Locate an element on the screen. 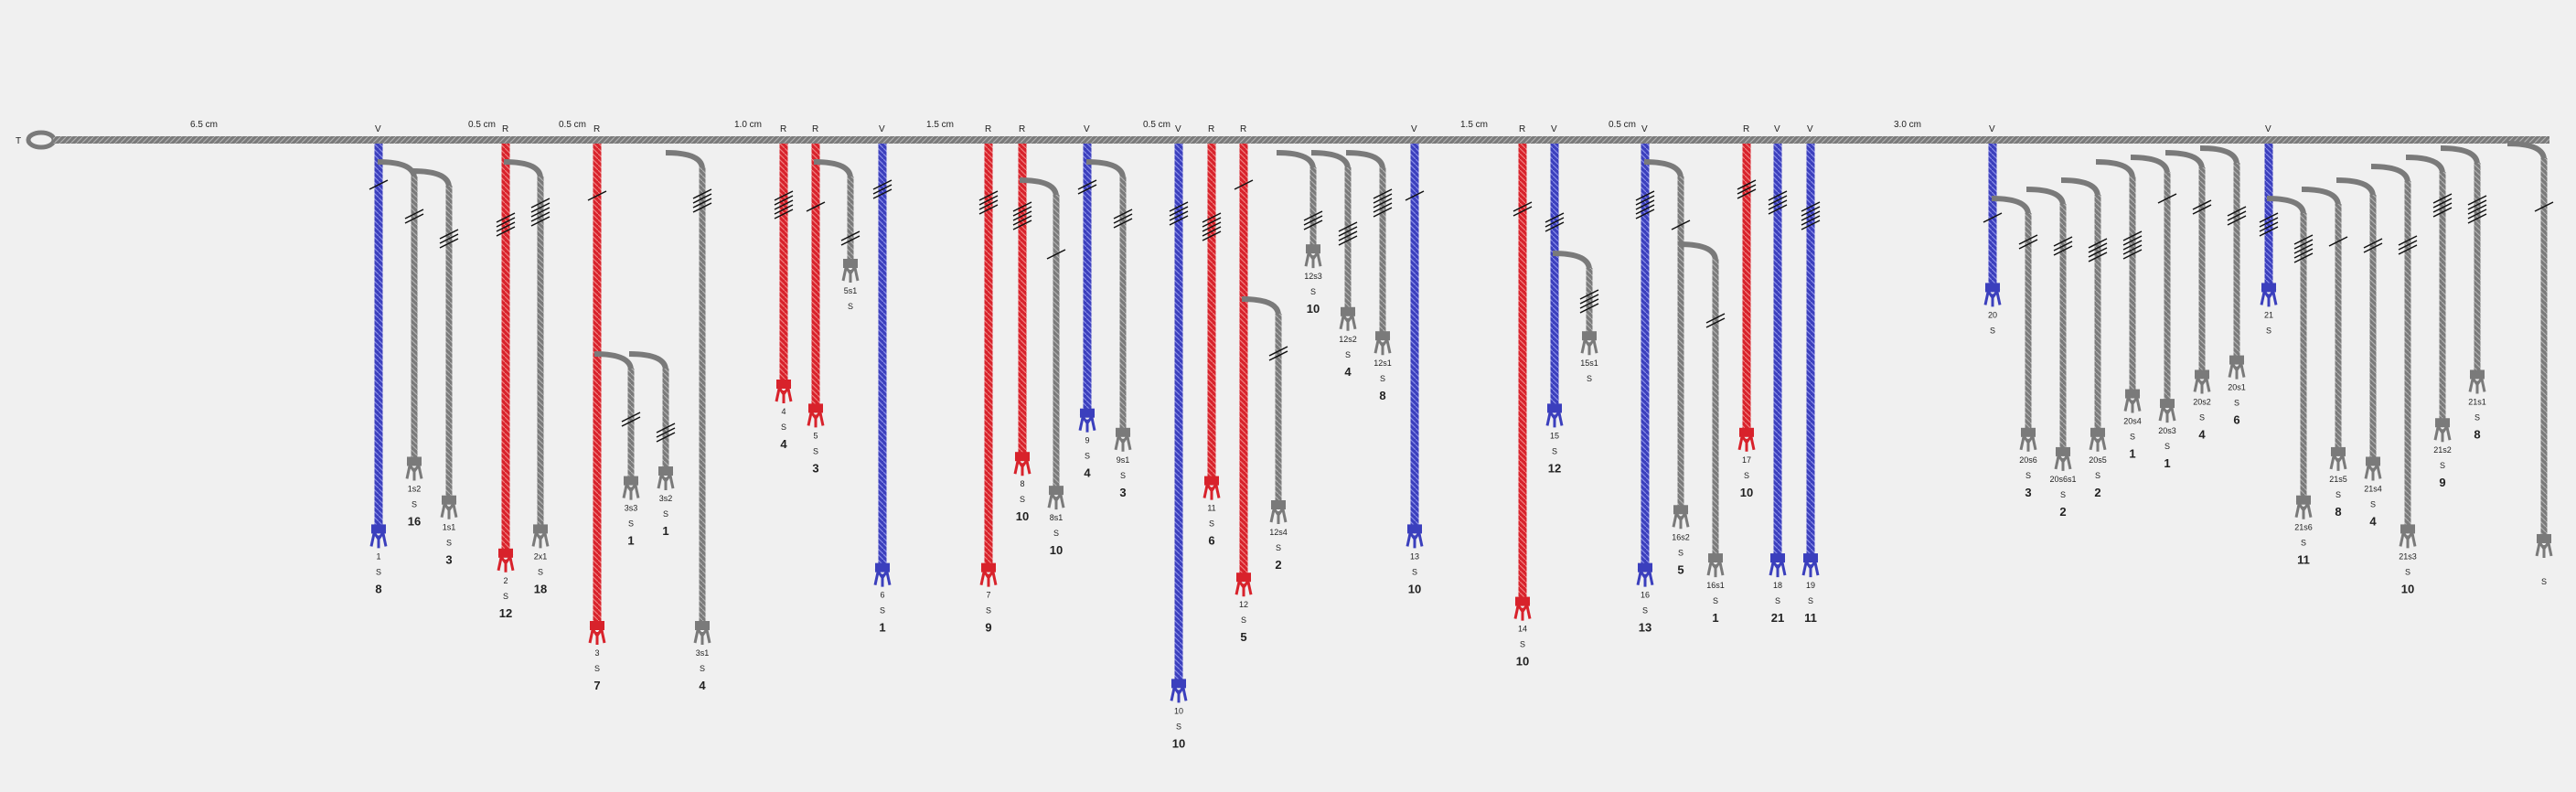 The width and height of the screenshot is (2576, 792). cord-number-label: 21s5 is located at coordinates (2338, 479).